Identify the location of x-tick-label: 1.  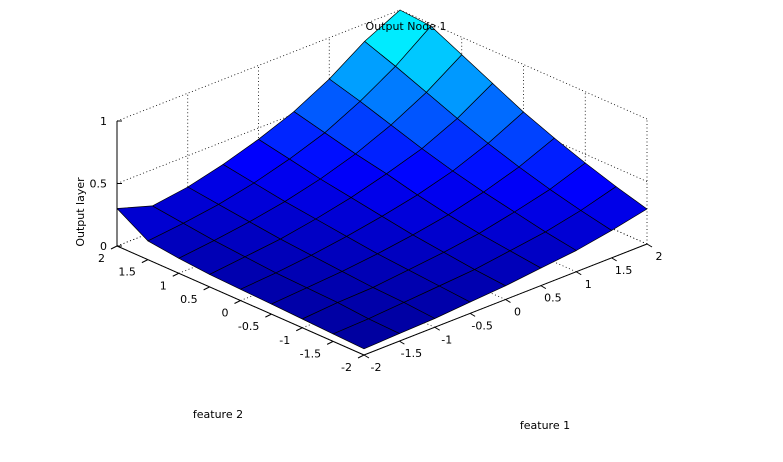
(588, 284).